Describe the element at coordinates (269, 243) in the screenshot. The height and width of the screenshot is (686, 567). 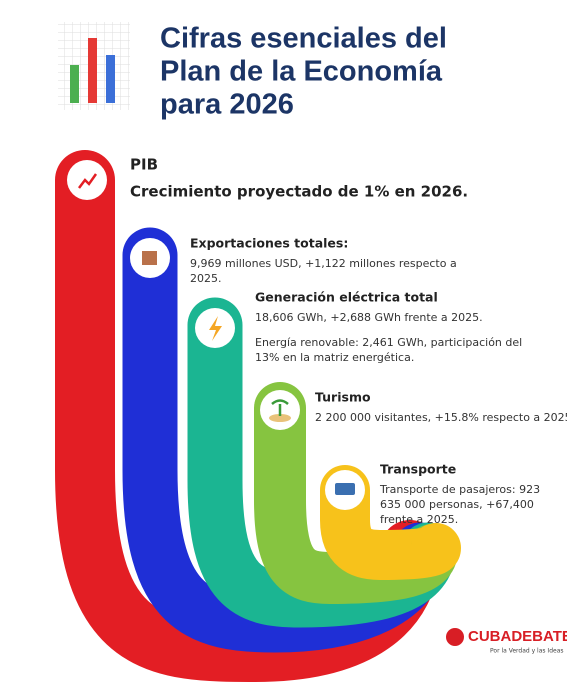
I see `item-heading: Exportaciones totales:` at that location.